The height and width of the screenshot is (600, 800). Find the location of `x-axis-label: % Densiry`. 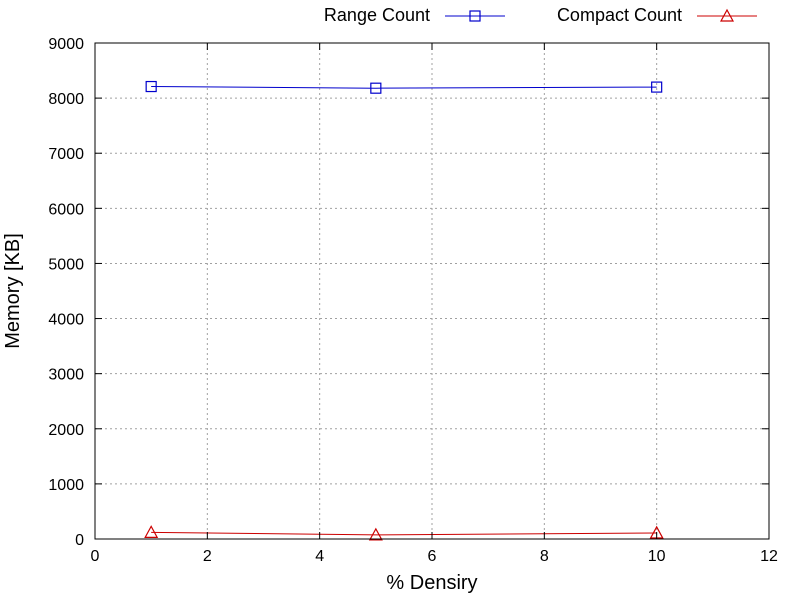

x-axis-label: % Densiry is located at coordinates (431, 583).